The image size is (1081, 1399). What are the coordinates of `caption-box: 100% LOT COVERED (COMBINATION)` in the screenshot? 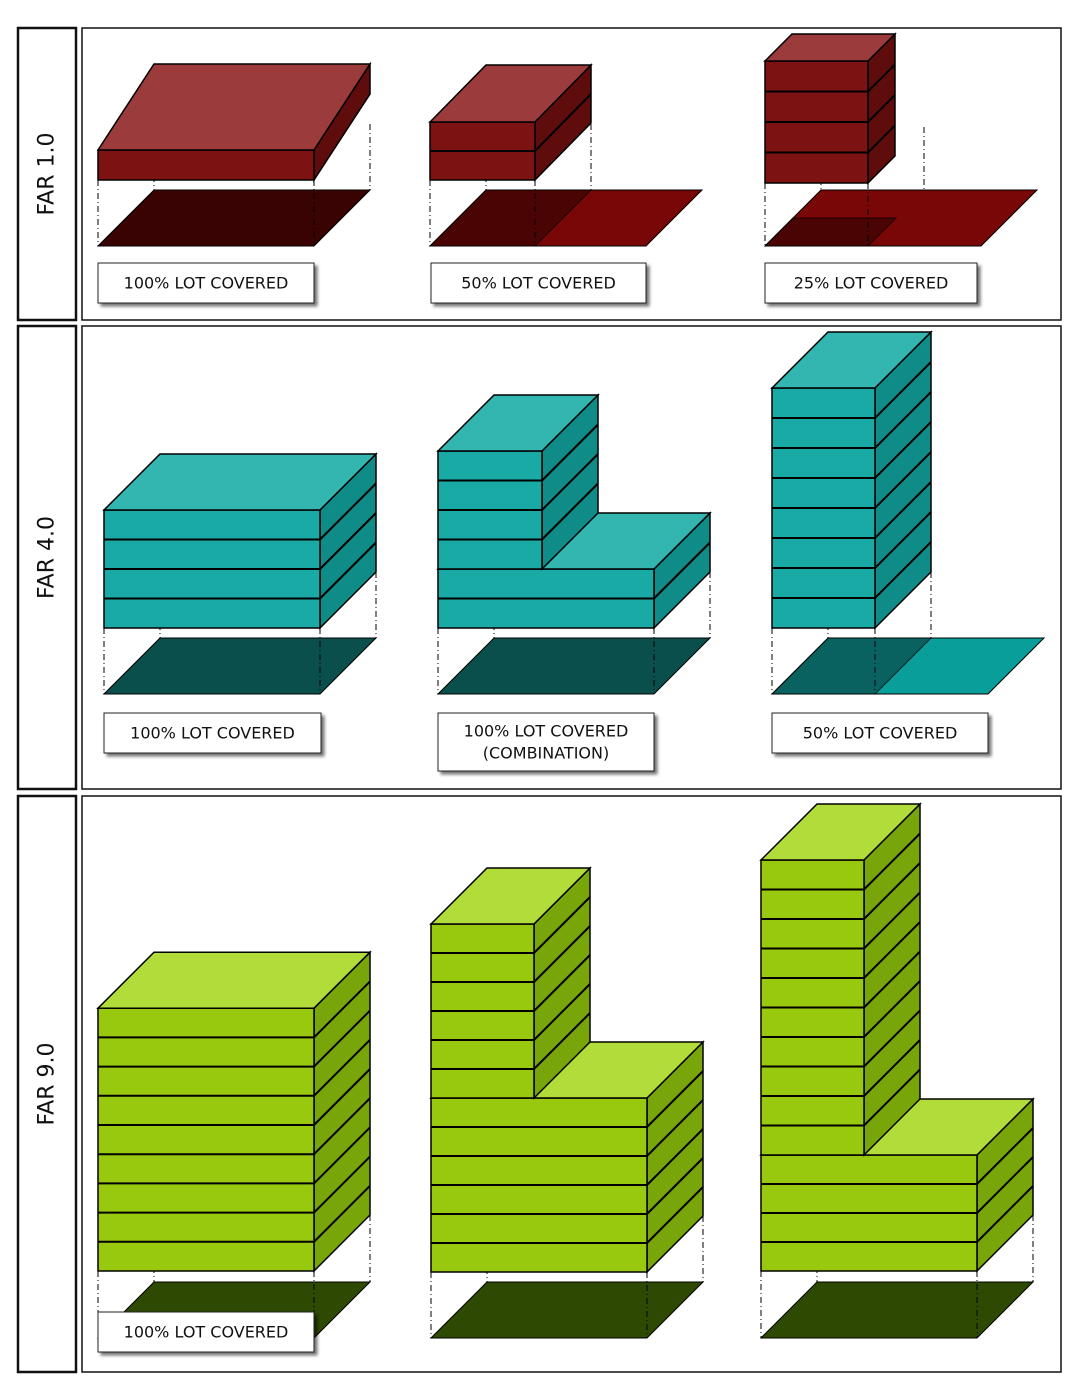 It's located at (546, 742).